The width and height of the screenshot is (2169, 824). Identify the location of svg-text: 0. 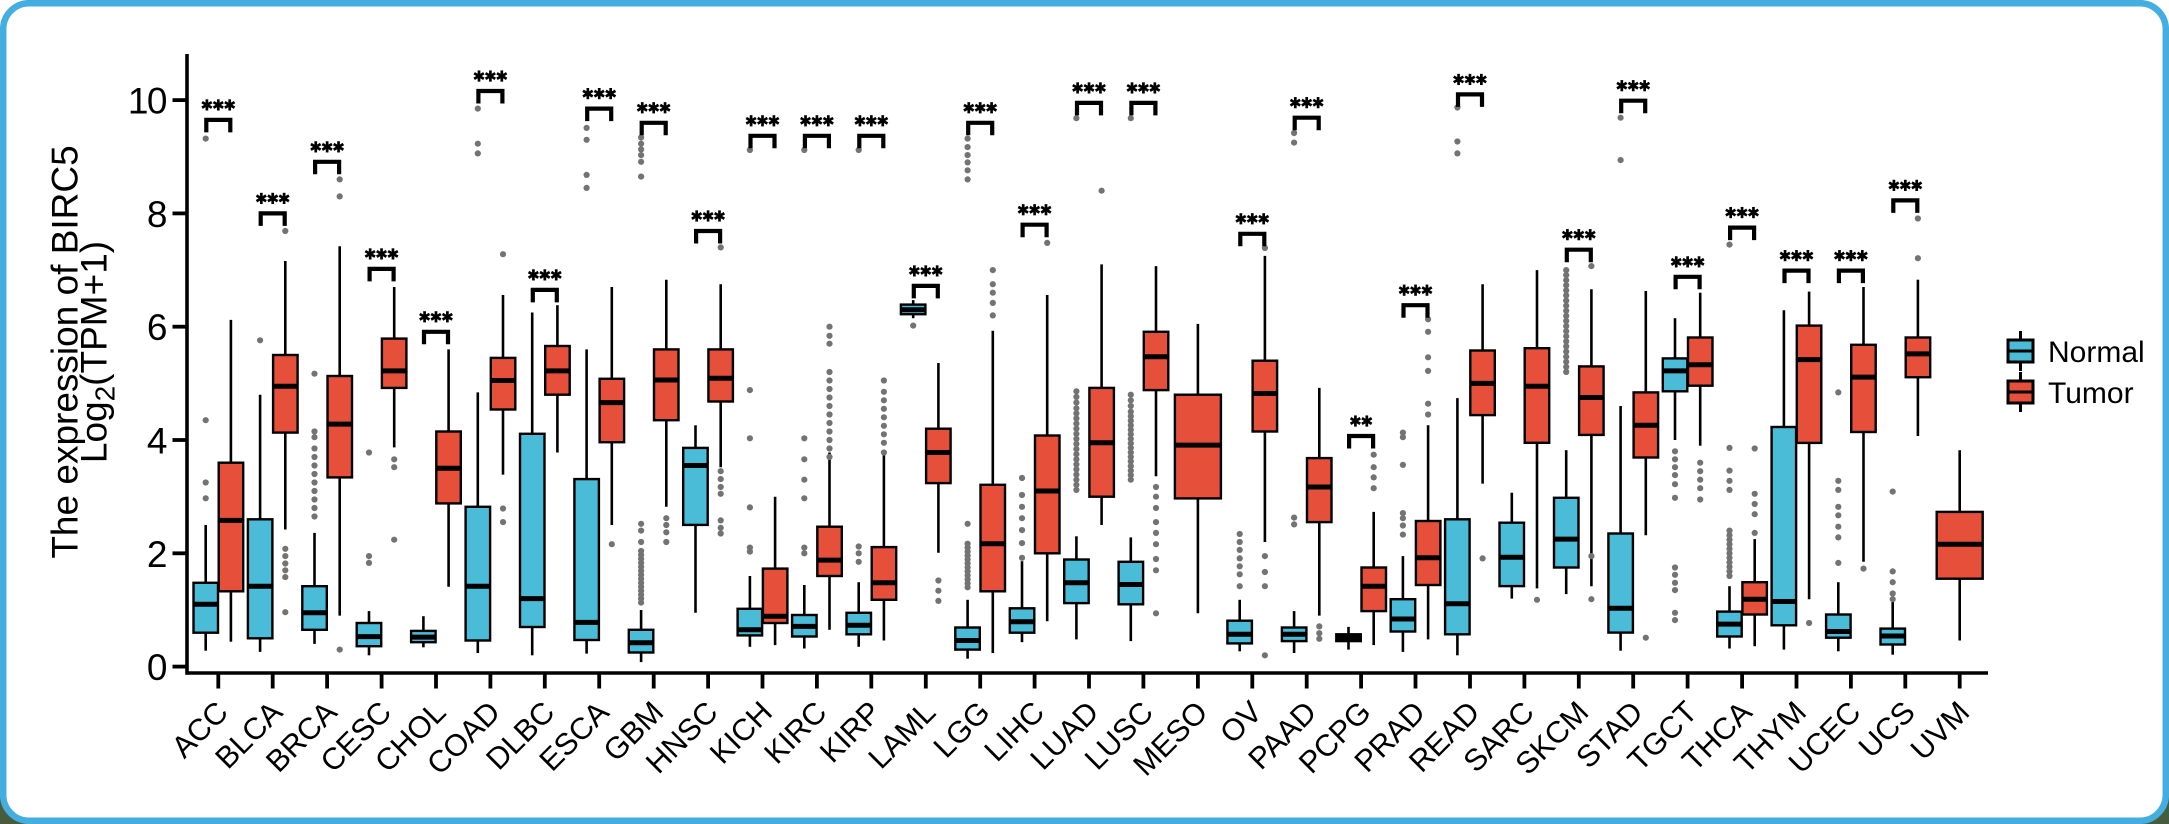
(157, 667).